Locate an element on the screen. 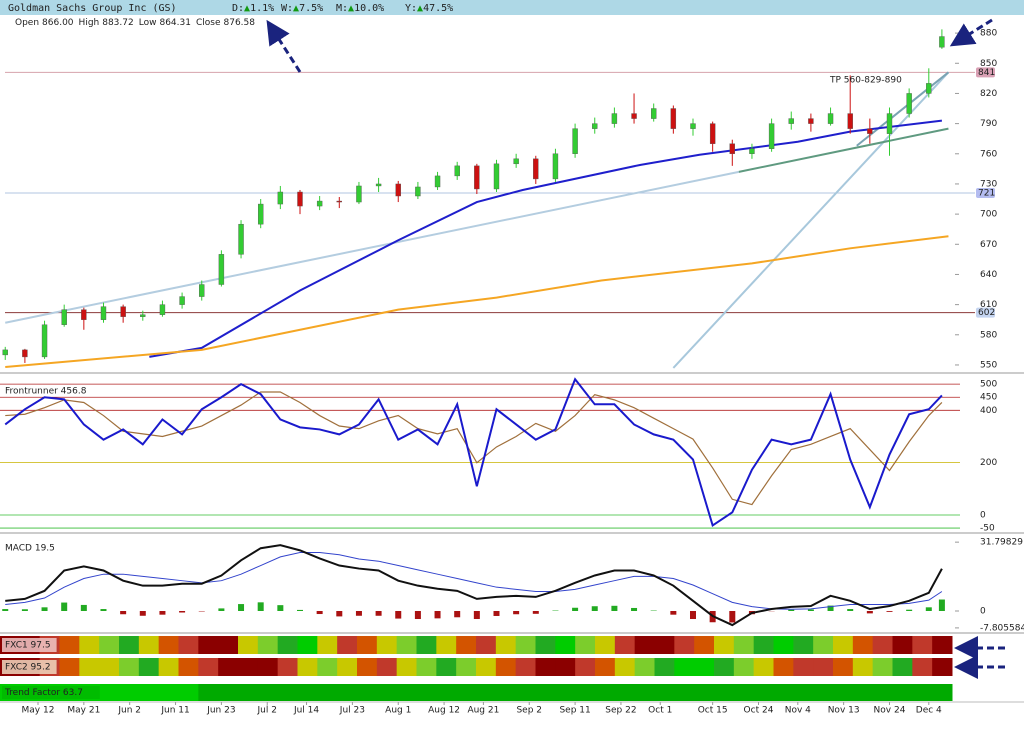  x-tick-label: Jun 23 is located at coordinates (220, 711).